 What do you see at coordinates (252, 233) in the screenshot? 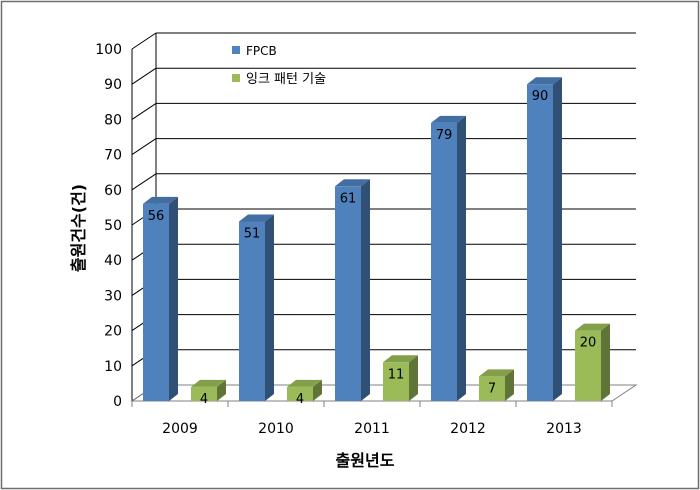
I see `data-label: 51` at bounding box center [252, 233].